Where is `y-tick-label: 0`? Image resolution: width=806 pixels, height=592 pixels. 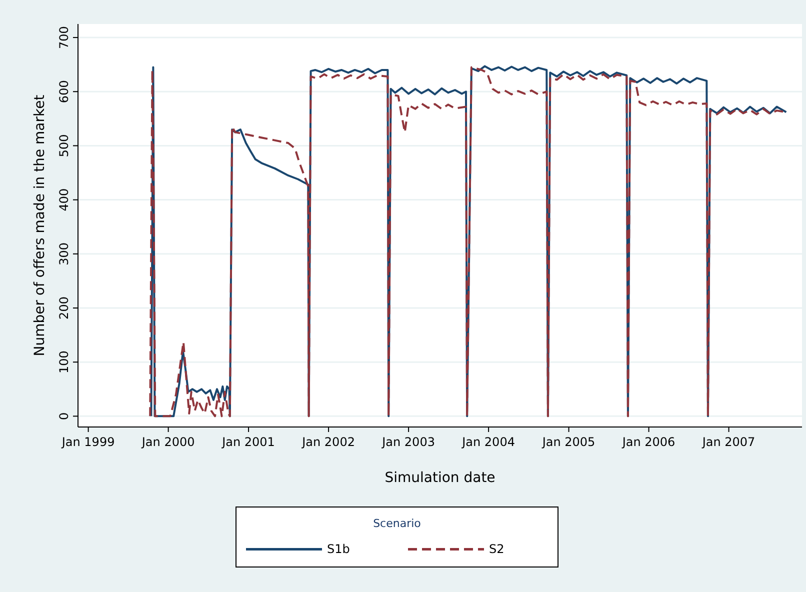
y-tick-label: 0 is located at coordinates (64, 416).